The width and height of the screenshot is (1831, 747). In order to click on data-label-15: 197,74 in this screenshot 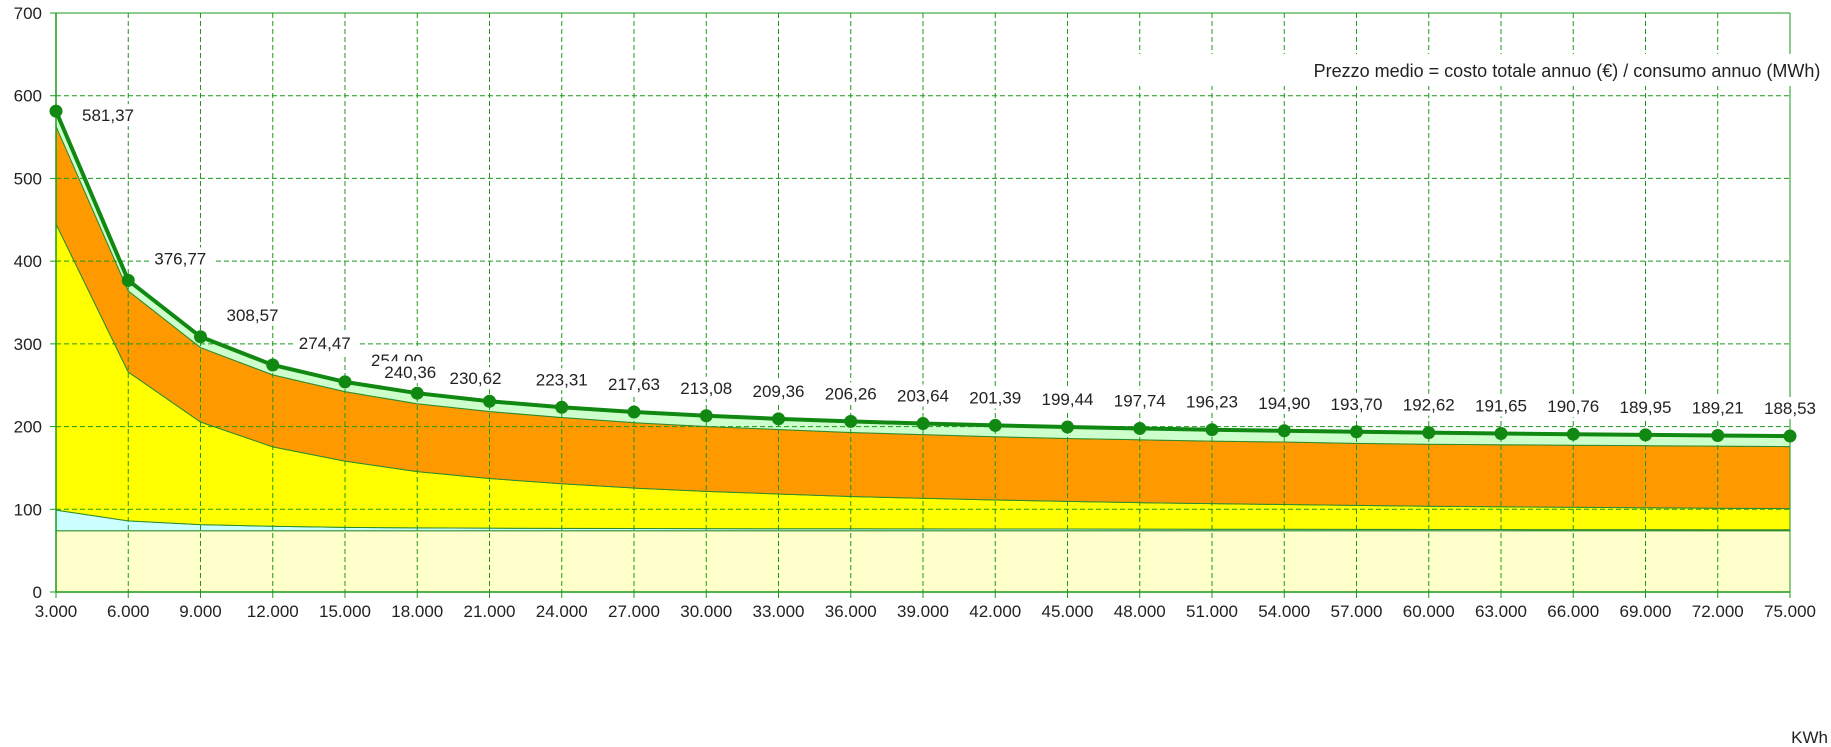, I will do `click(1140, 400)`.